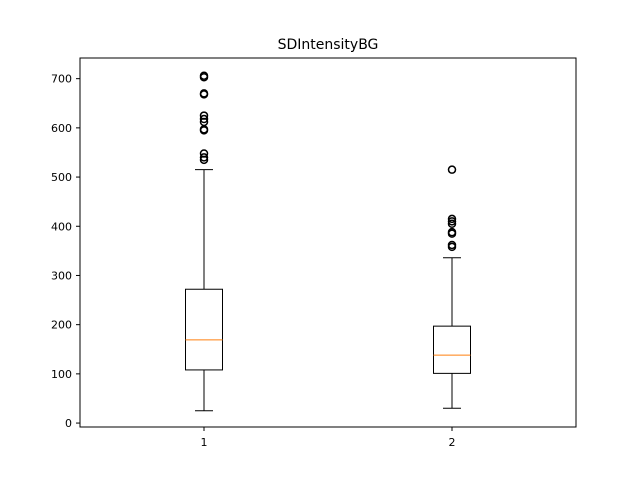 The image size is (640, 480). What do you see at coordinates (328, 45) in the screenshot?
I see `chart-title: SDIntensityBG` at bounding box center [328, 45].